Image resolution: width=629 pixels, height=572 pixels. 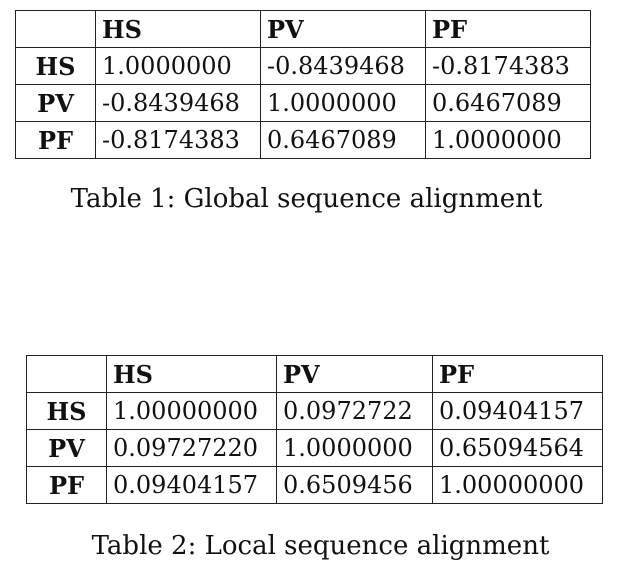 I want to click on table-row: HS 1.00000000 0.0972722 0.09404157, so click(x=314, y=411).